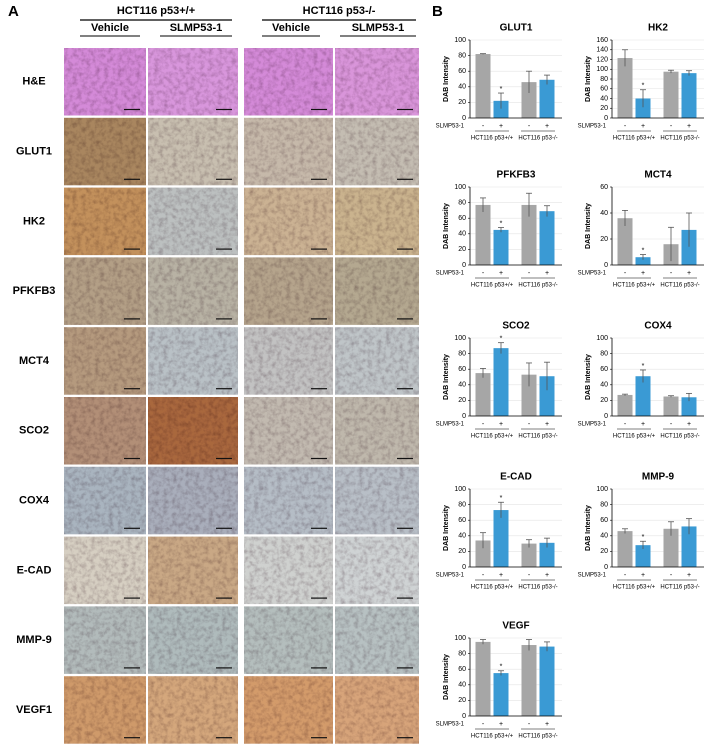 Image resolution: width=716 pixels, height=756 pixels. Describe the element at coordinates (34, 570) in the screenshot. I see `row-label: E-CAD` at that location.